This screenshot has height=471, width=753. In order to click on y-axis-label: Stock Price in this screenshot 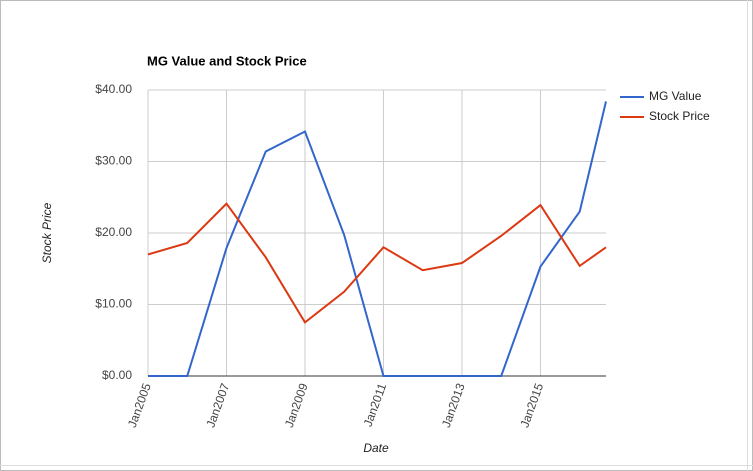, I will do `click(47, 232)`.